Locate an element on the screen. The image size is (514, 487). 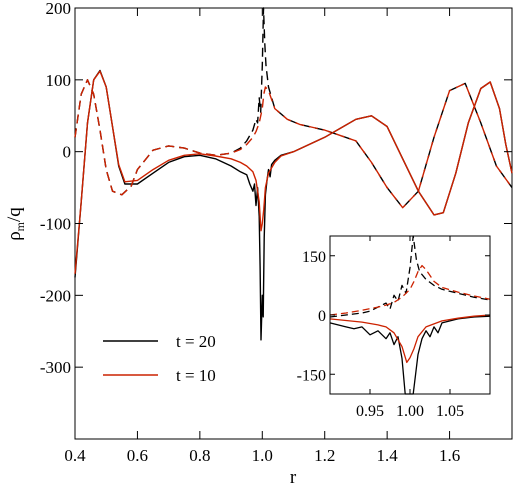
main-x-tick-label: 0.6 is located at coordinates (137, 455).